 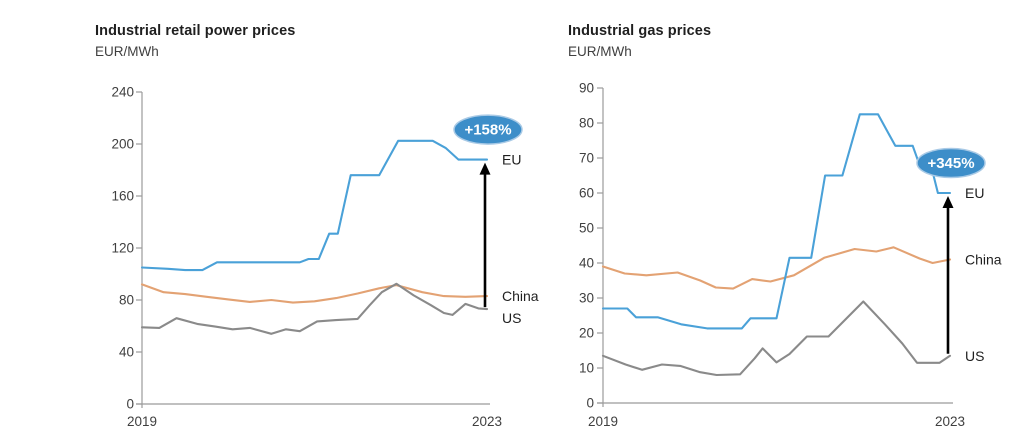 What do you see at coordinates (314, 205) in the screenshot?
I see `series-line-eu` at bounding box center [314, 205].